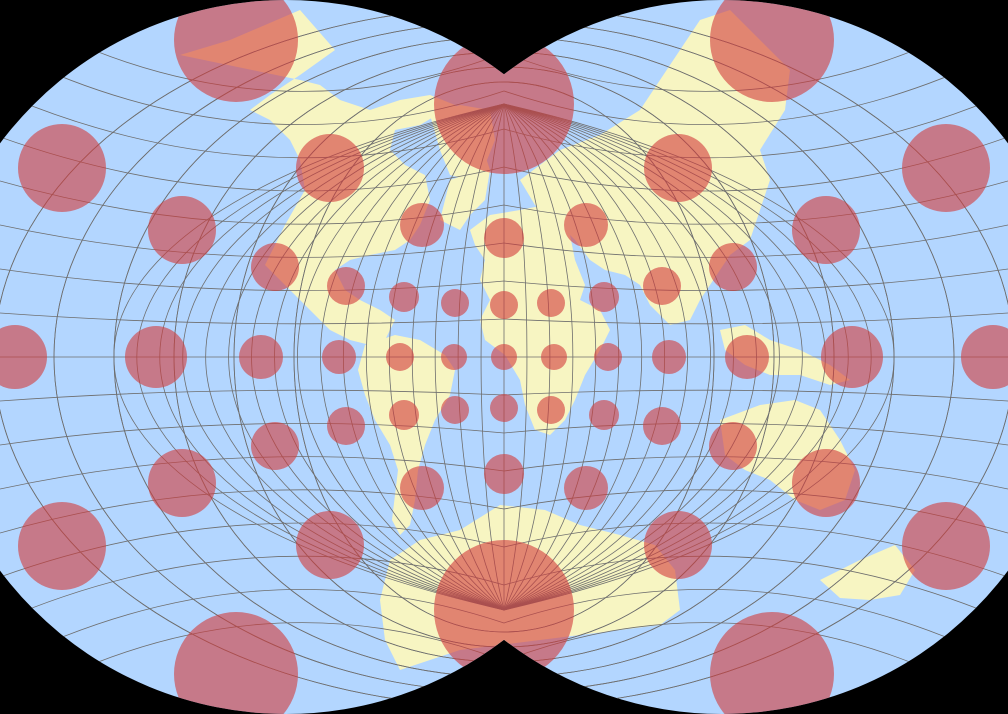  What do you see at coordinates (540, 320) in the screenshot?
I see `landmass-europe-africa` at bounding box center [540, 320].